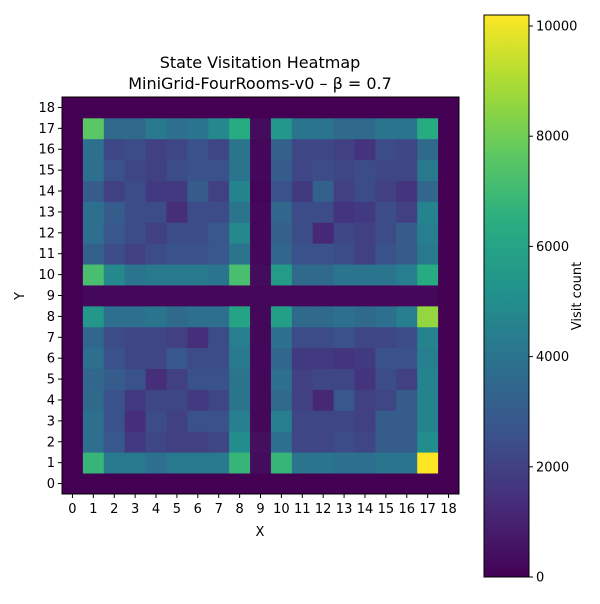 This screenshot has width=600, height=604. What do you see at coordinates (46, 171) in the screenshot?
I see `y-tick-label: 15` at bounding box center [46, 171].